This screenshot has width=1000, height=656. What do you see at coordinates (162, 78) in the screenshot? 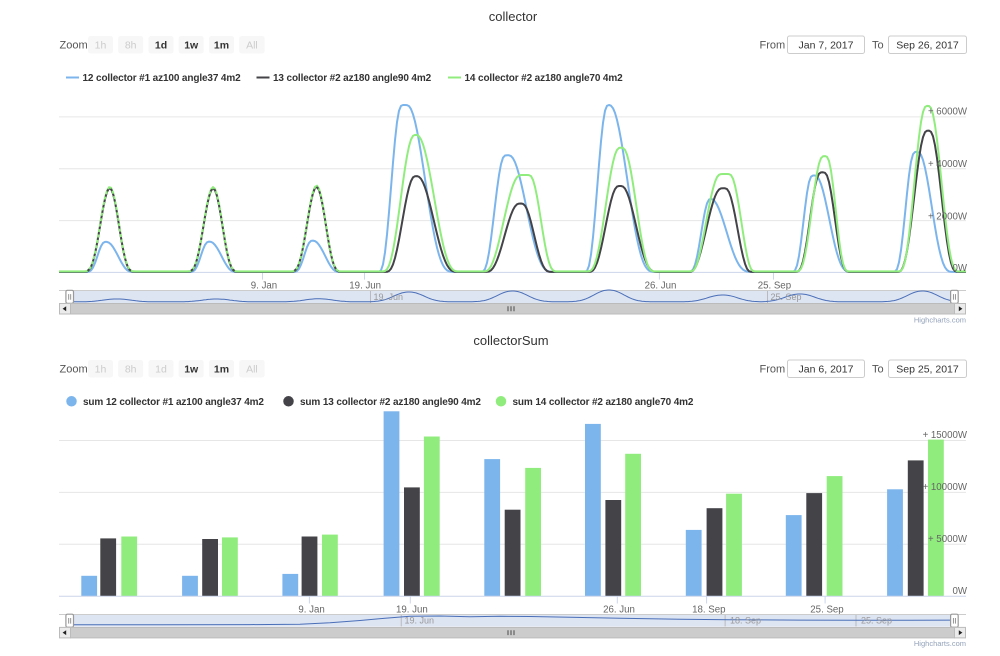
I see `svg-text:12 collector #1 az100 angle37: 12 collector #1 az100 angle37 4m2` at bounding box center [162, 78].